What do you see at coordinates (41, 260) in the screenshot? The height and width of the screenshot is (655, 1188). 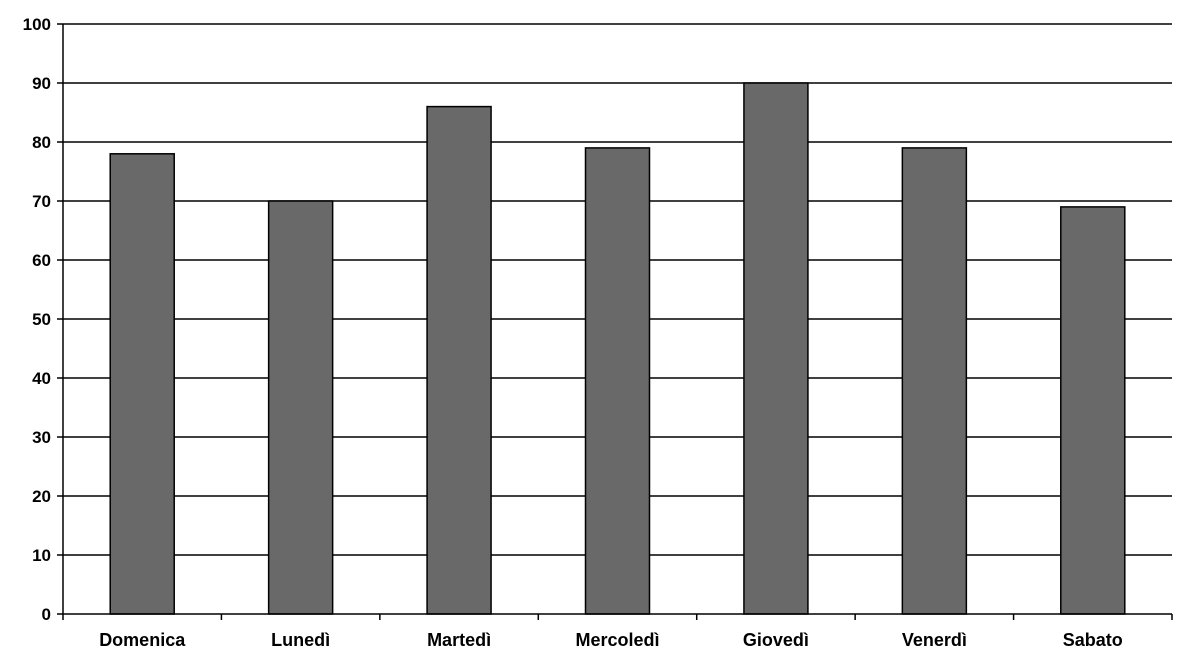 I see `y-tick-label: 60` at bounding box center [41, 260].